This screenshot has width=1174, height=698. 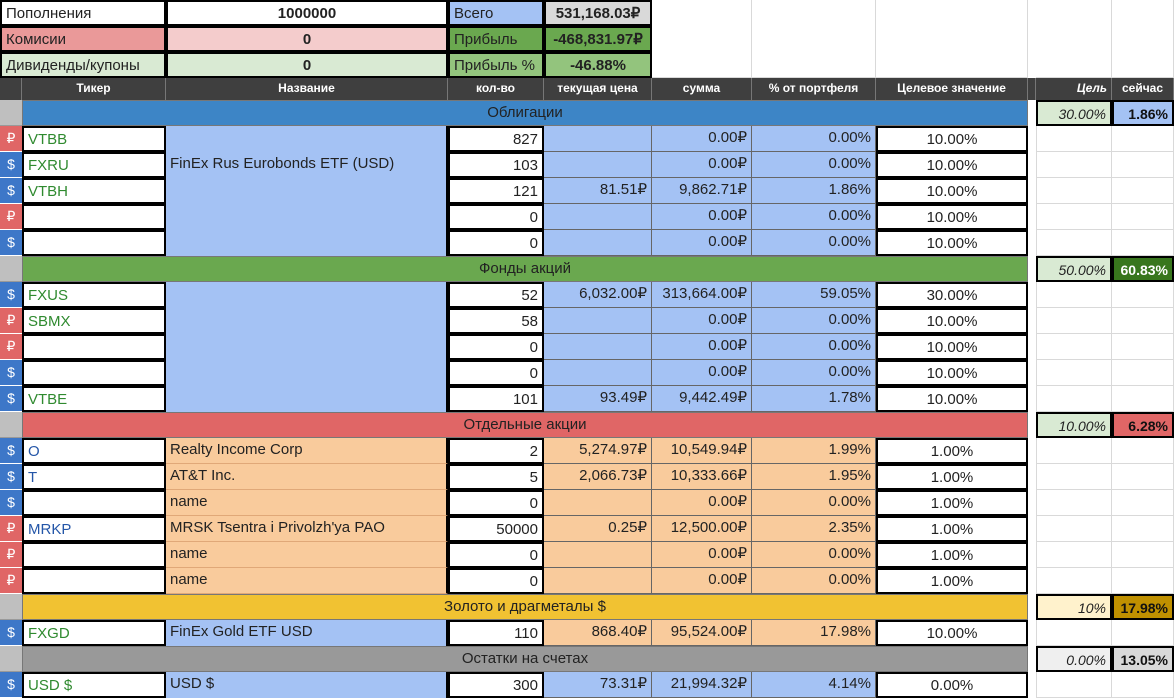 What do you see at coordinates (1143, 659) in the screenshot?
I see `section-now-cash: 13.05%` at bounding box center [1143, 659].